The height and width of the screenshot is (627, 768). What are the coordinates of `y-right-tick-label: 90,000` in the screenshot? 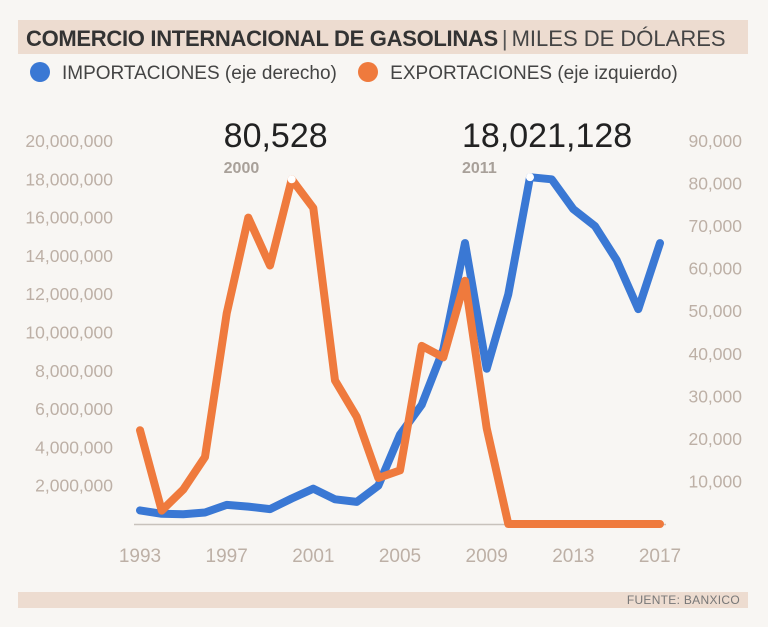 It's located at (715, 141).